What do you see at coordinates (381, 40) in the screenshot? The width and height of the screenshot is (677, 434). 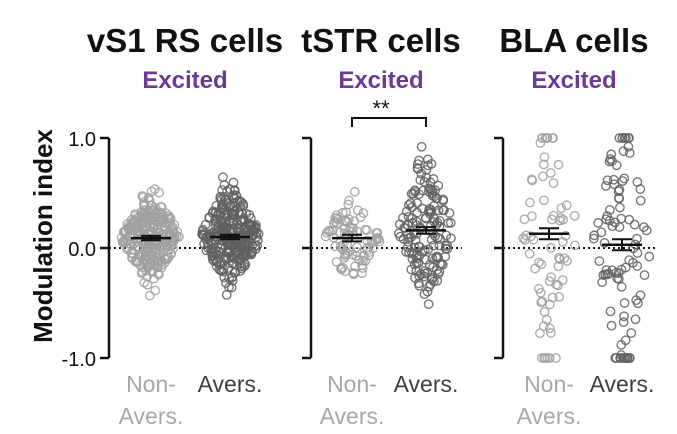 I see `panel-title-tstr: tSTR cells` at bounding box center [381, 40].